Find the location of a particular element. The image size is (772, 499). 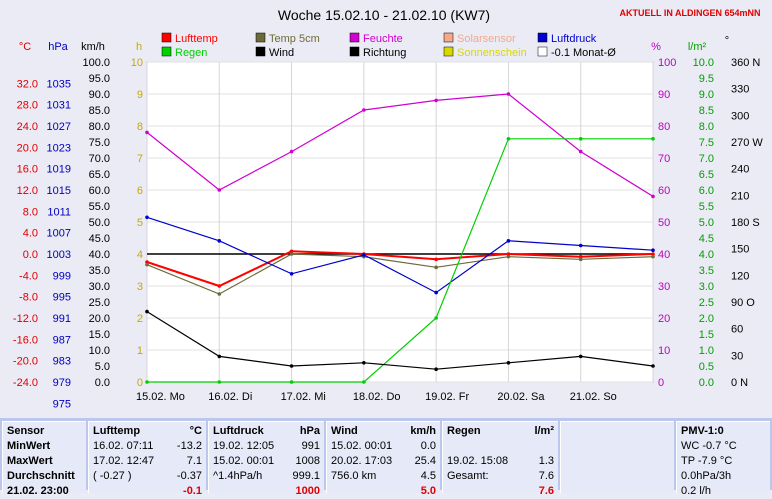

wind-tick-0: 100.0 is located at coordinates (96, 63).